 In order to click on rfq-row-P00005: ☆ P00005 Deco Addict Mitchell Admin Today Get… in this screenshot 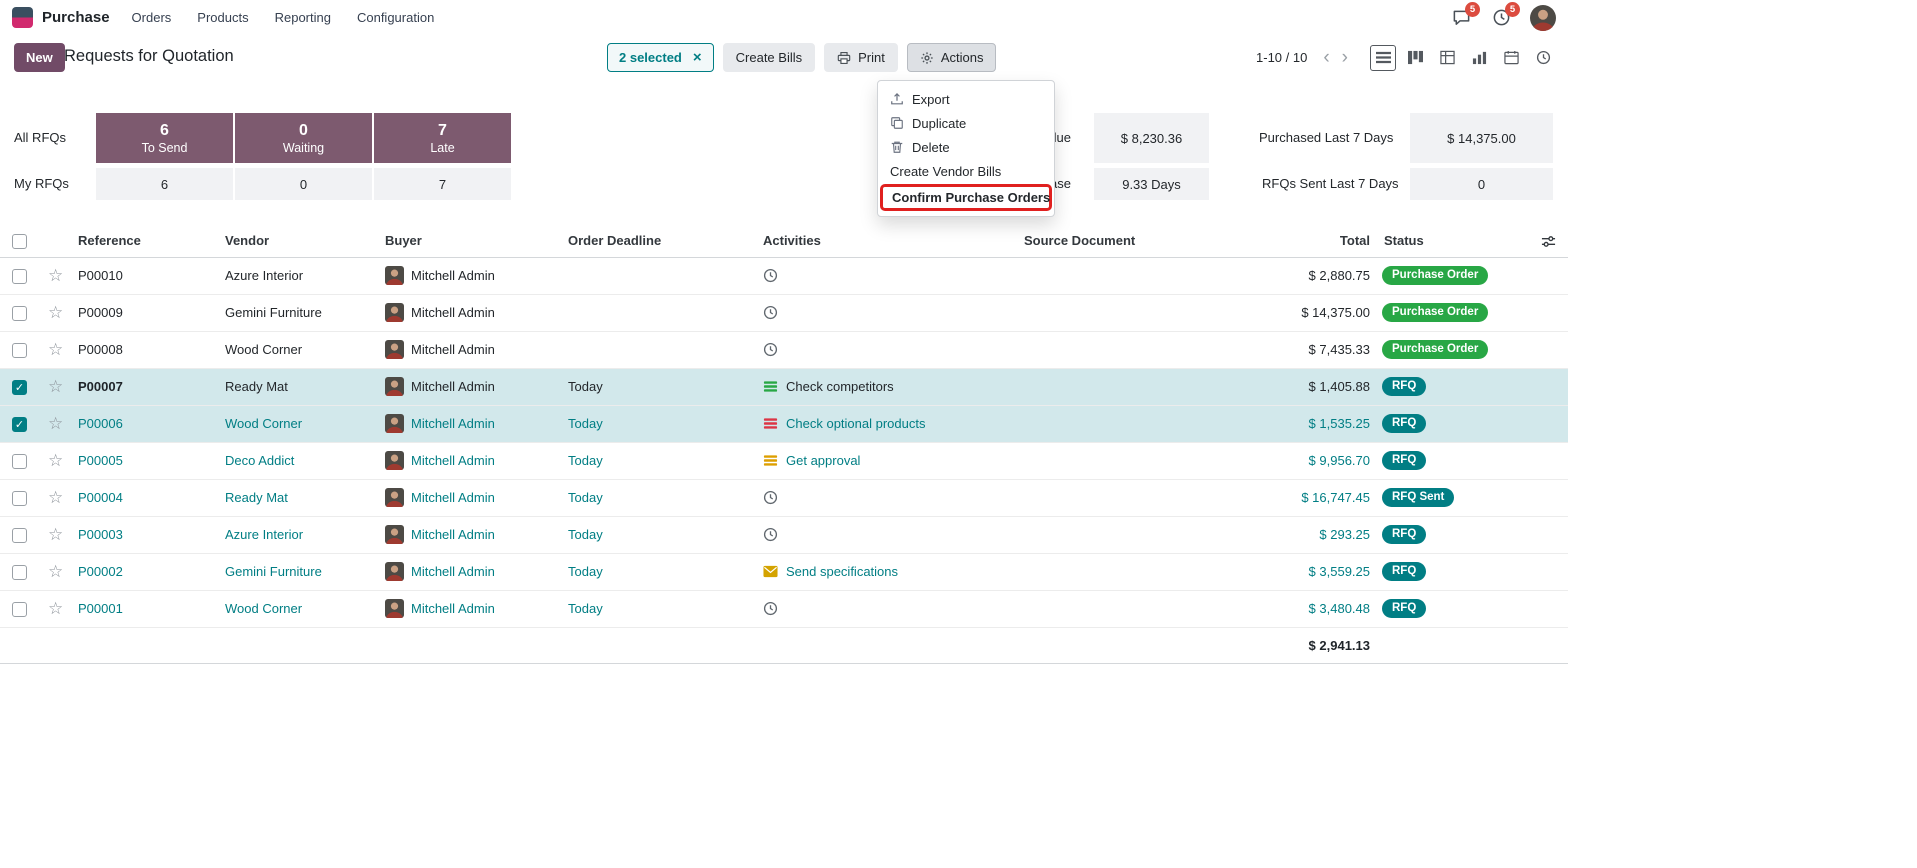, I will do `click(784, 461)`.